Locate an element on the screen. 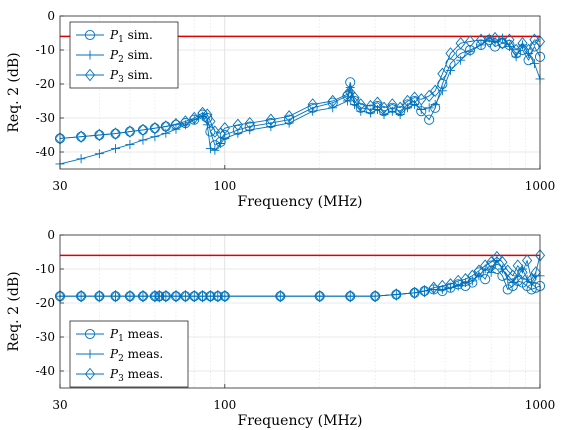 This screenshot has height=430, width=568. legend-label: P2 sim. is located at coordinates (131, 56).